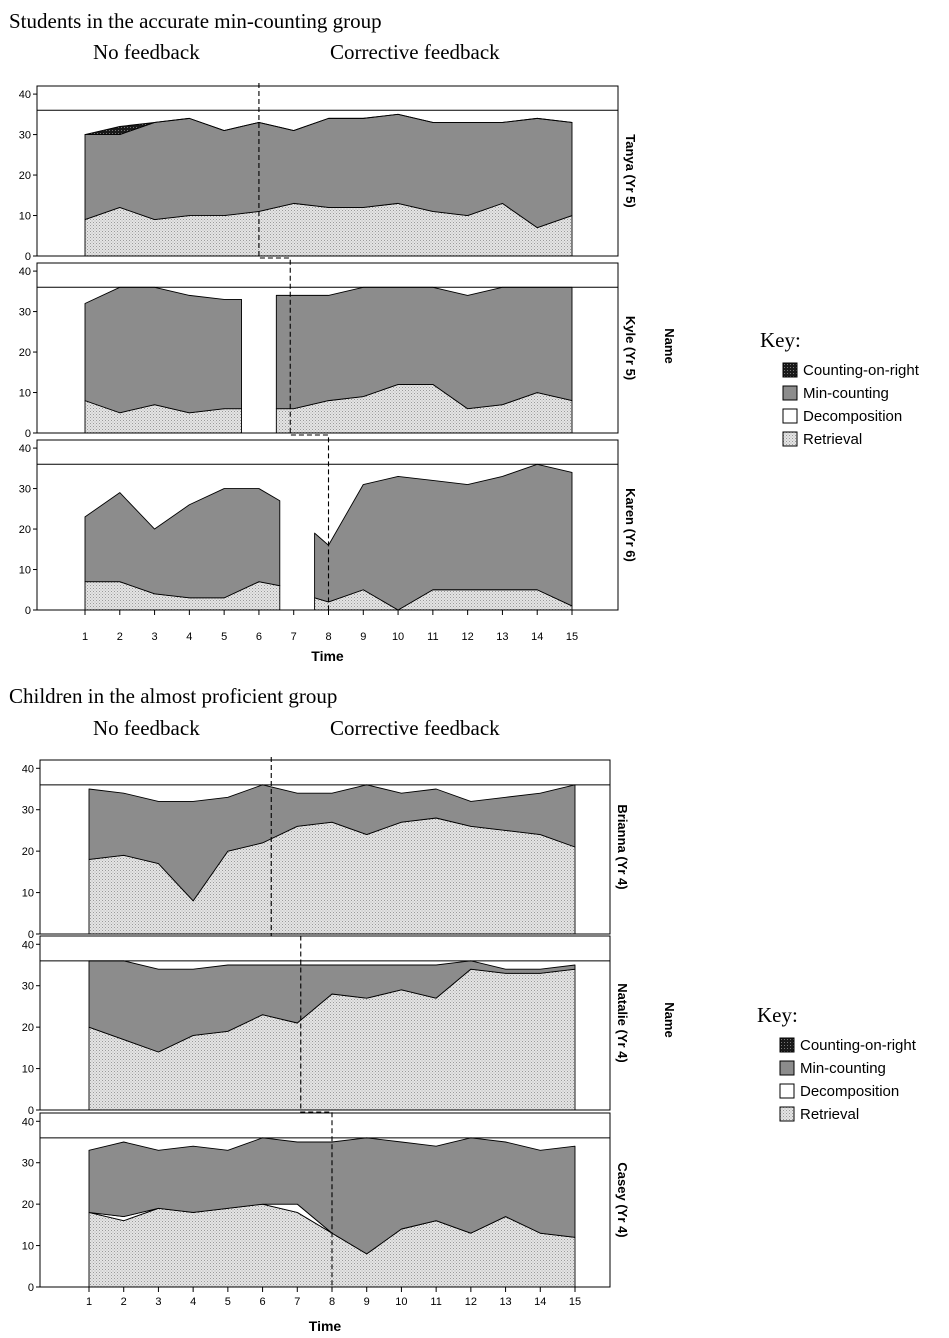 This screenshot has width=949, height=1338. I want to click on x-tick-label: 6, so click(259, 637).